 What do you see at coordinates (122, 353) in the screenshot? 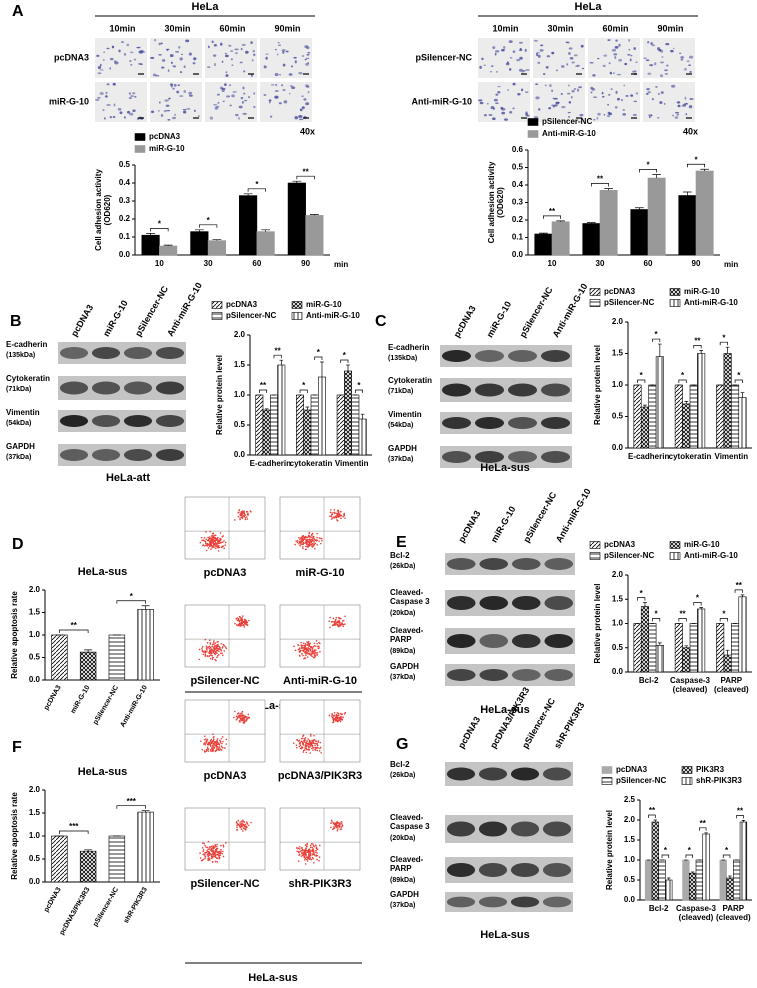
I see `blot` at bounding box center [122, 353].